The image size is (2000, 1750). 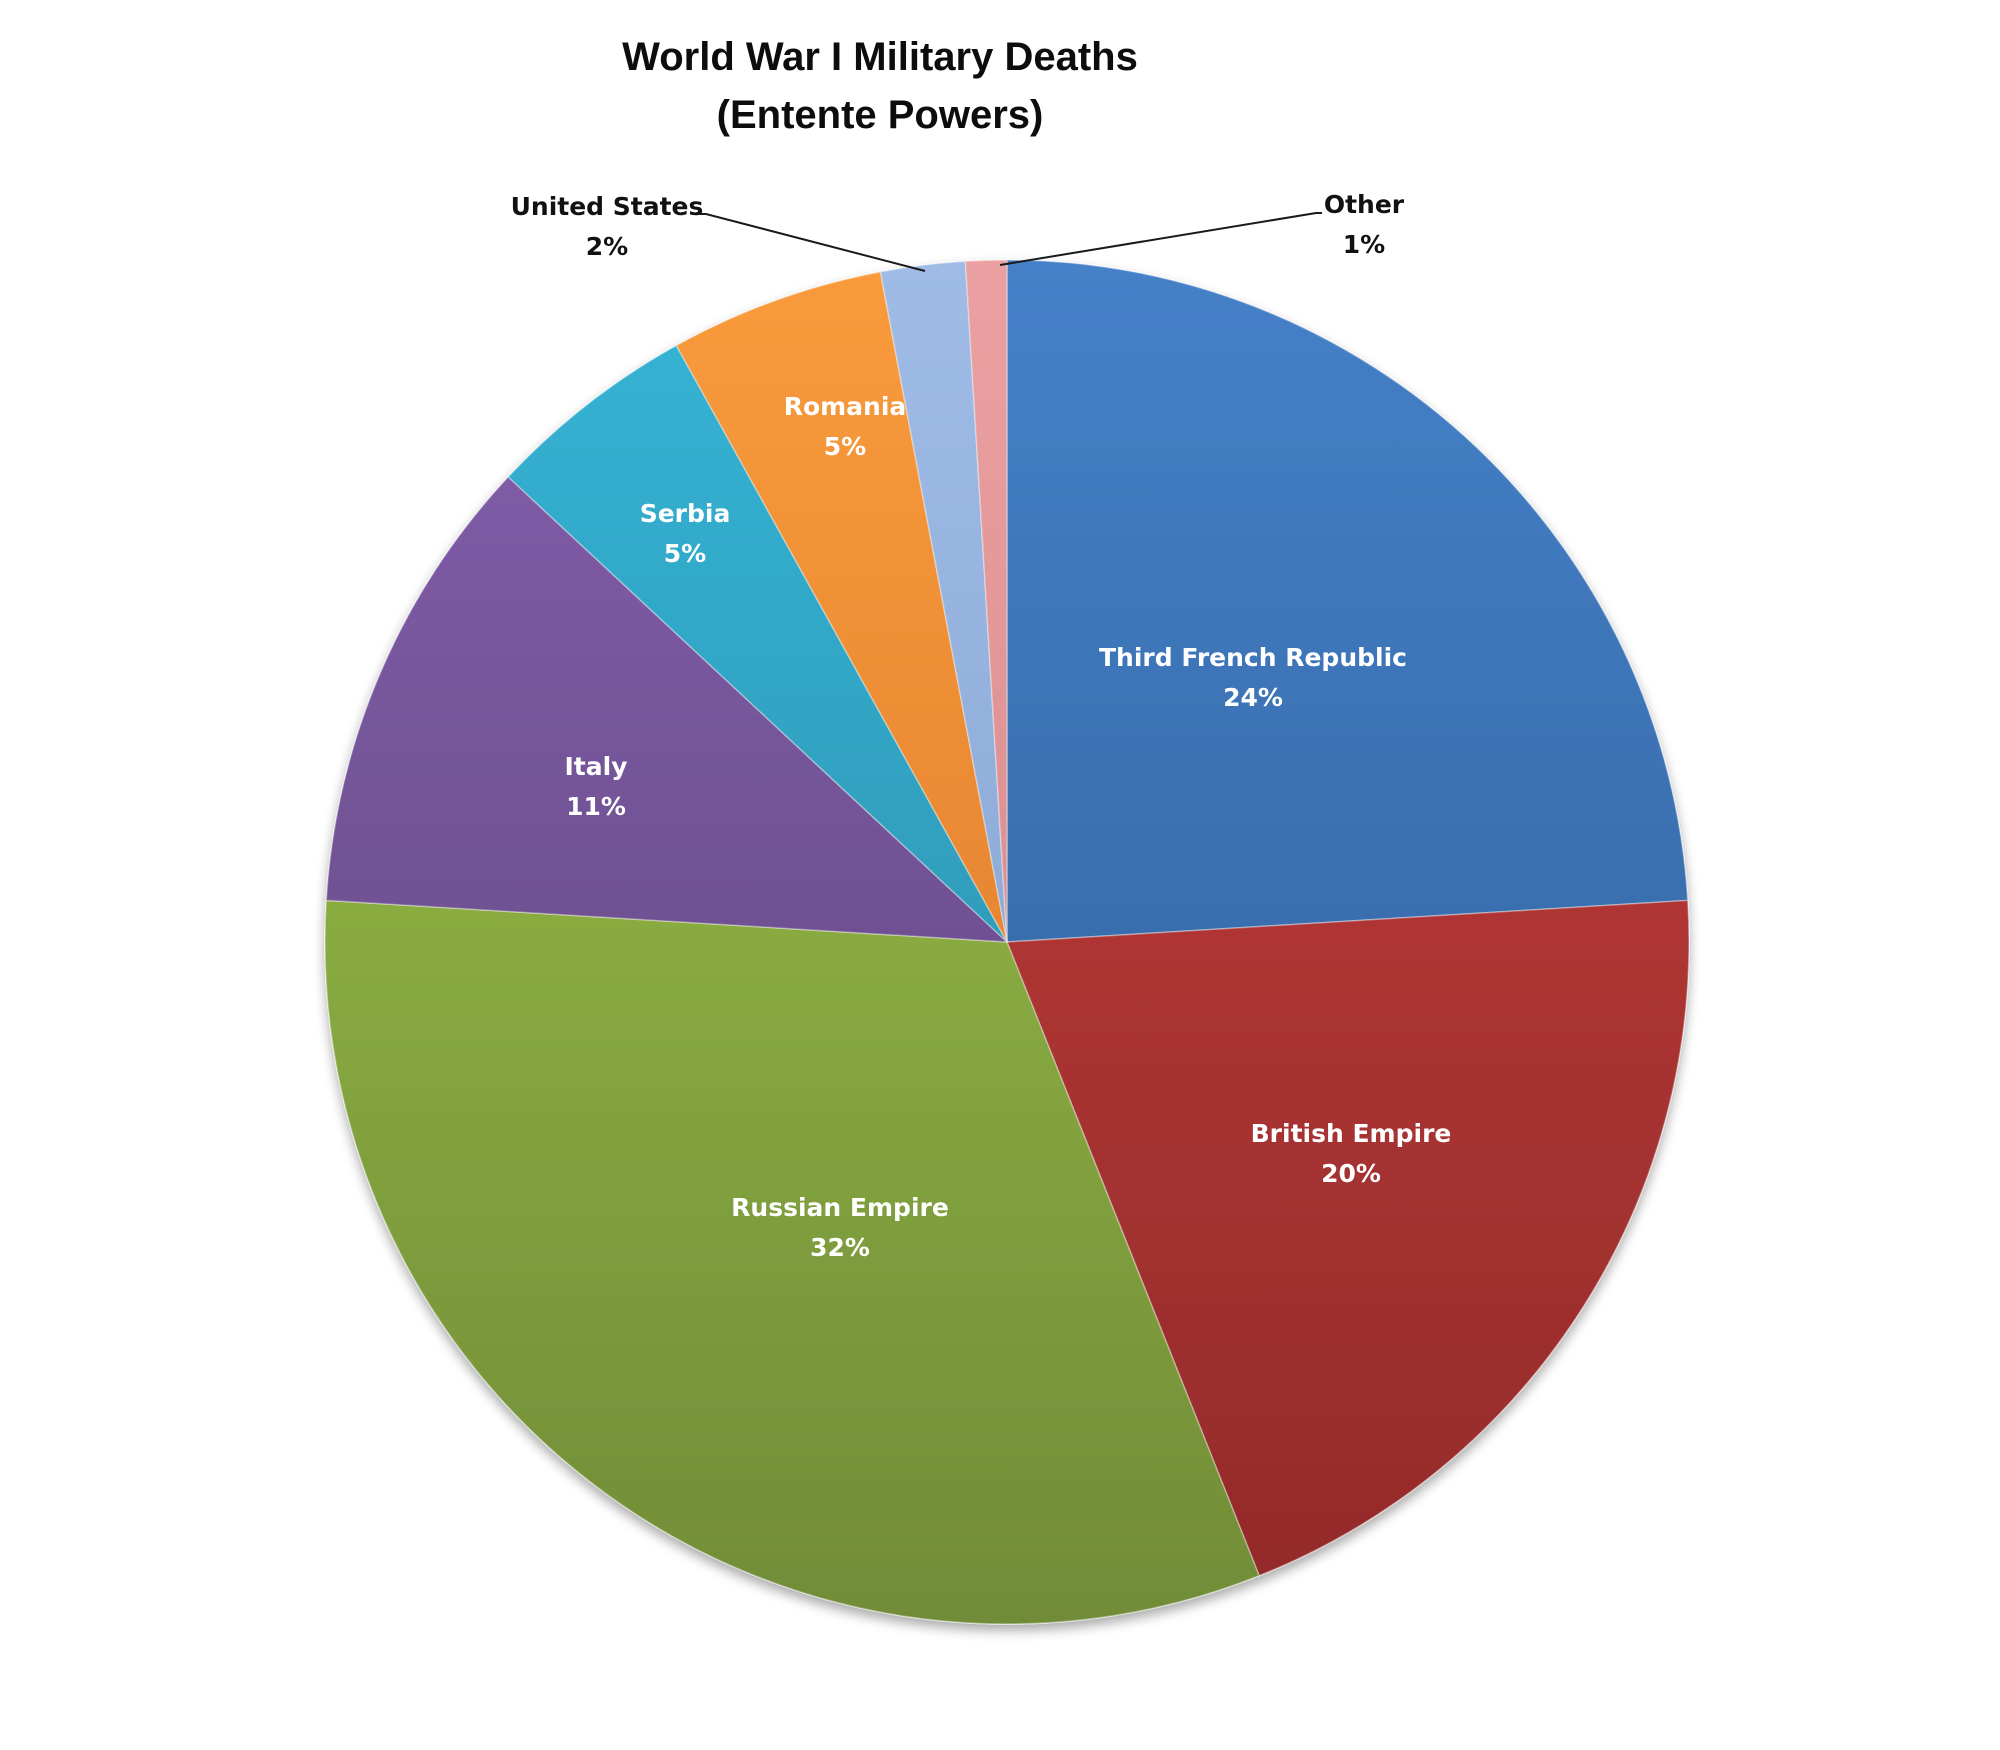 I want to click on data-label-percent-united-states: 2%, so click(x=607, y=246).